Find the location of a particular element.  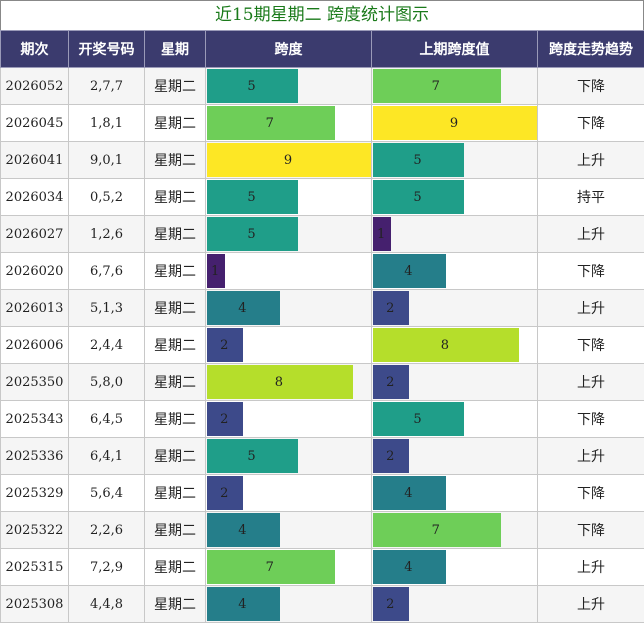

numbers-cell: 1,8,1 is located at coordinates (107, 123).